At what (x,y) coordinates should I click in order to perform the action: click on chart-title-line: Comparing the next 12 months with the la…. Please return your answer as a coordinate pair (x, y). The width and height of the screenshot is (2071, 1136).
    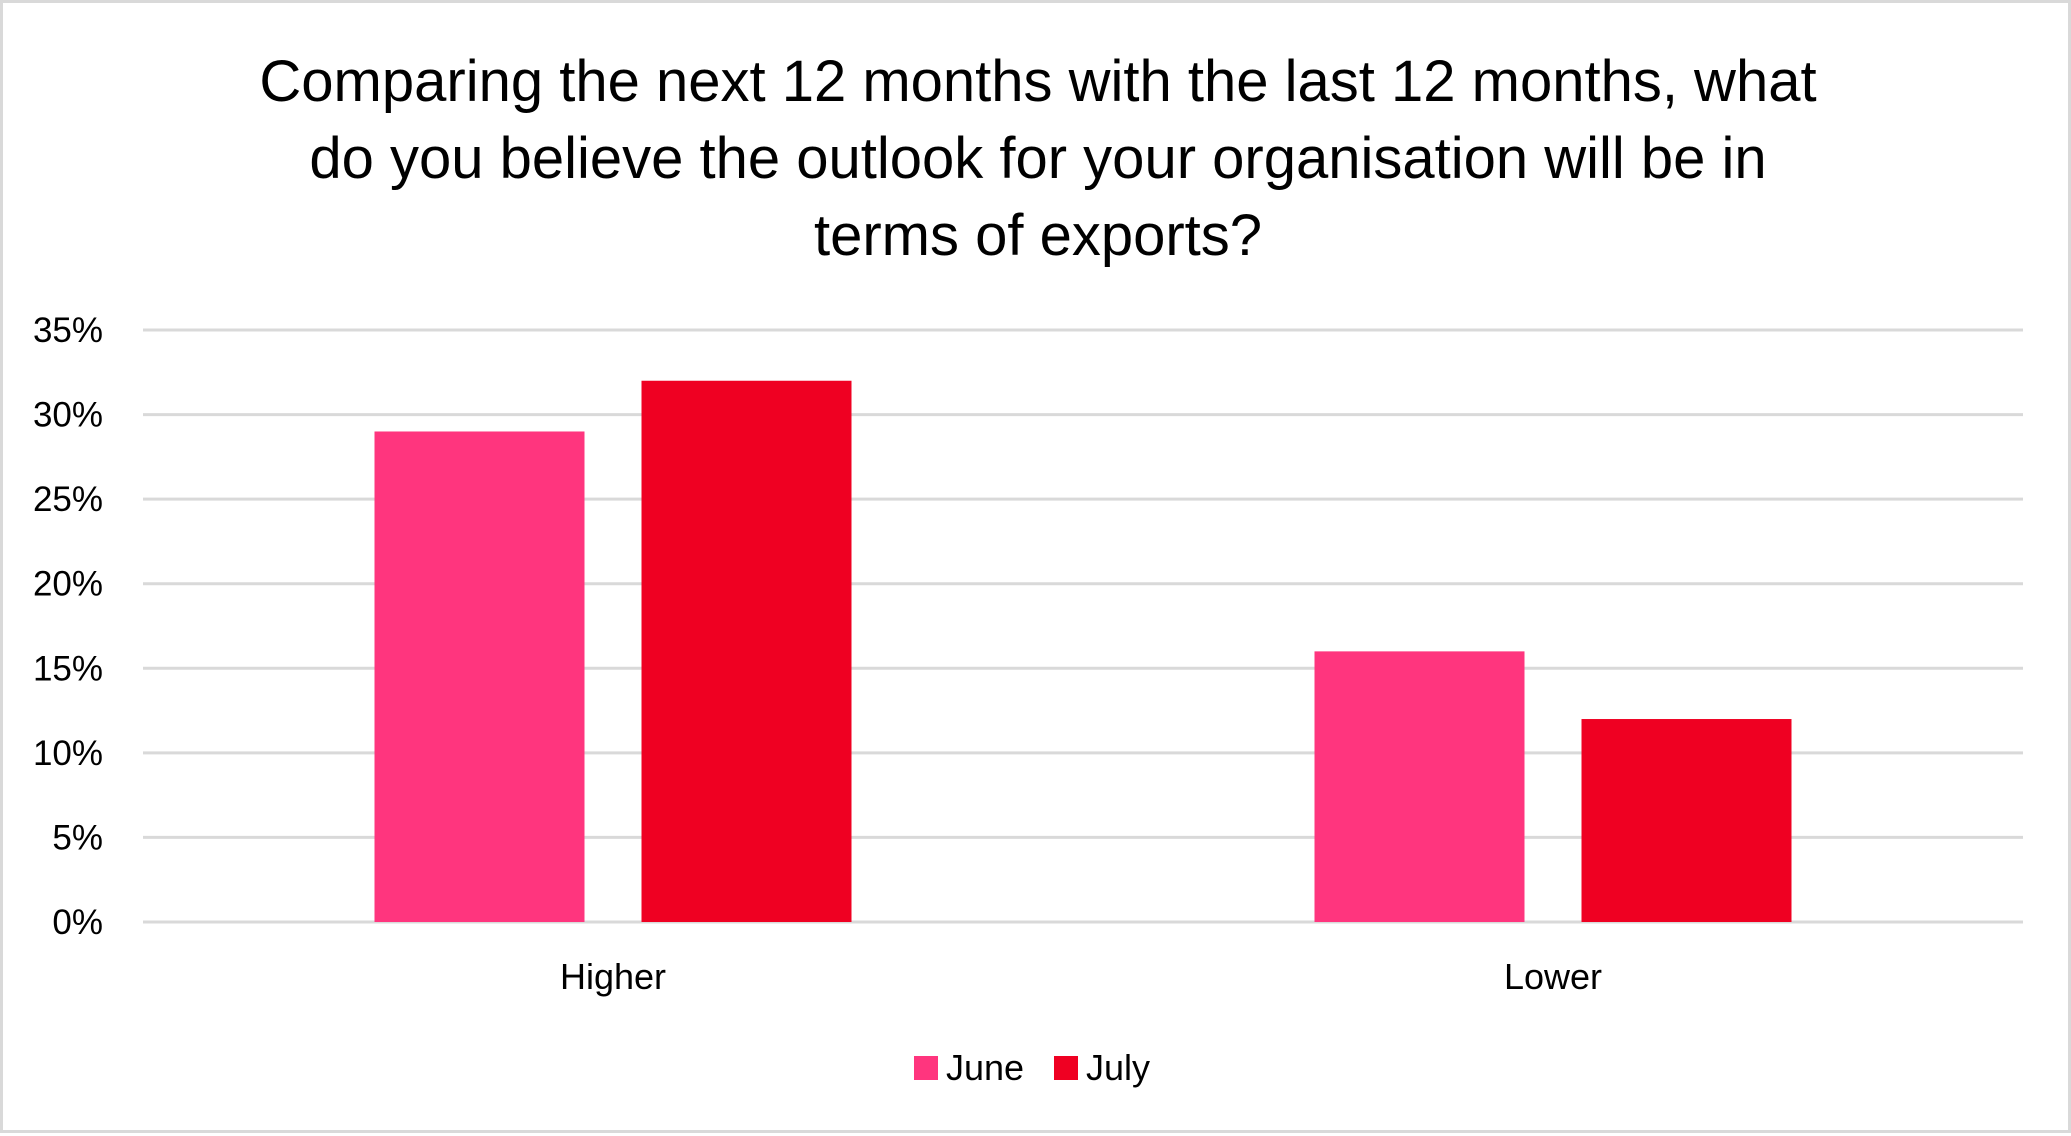
    Looking at the image, I should click on (1037, 81).